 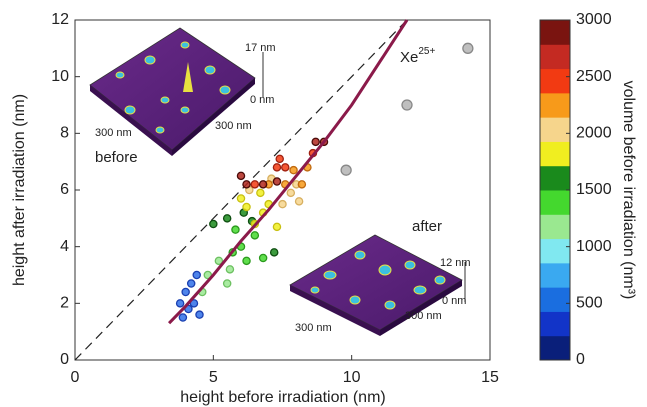 What do you see at coordinates (594, 19) in the screenshot?
I see `colorbar-tick-label: 3000` at bounding box center [594, 19].